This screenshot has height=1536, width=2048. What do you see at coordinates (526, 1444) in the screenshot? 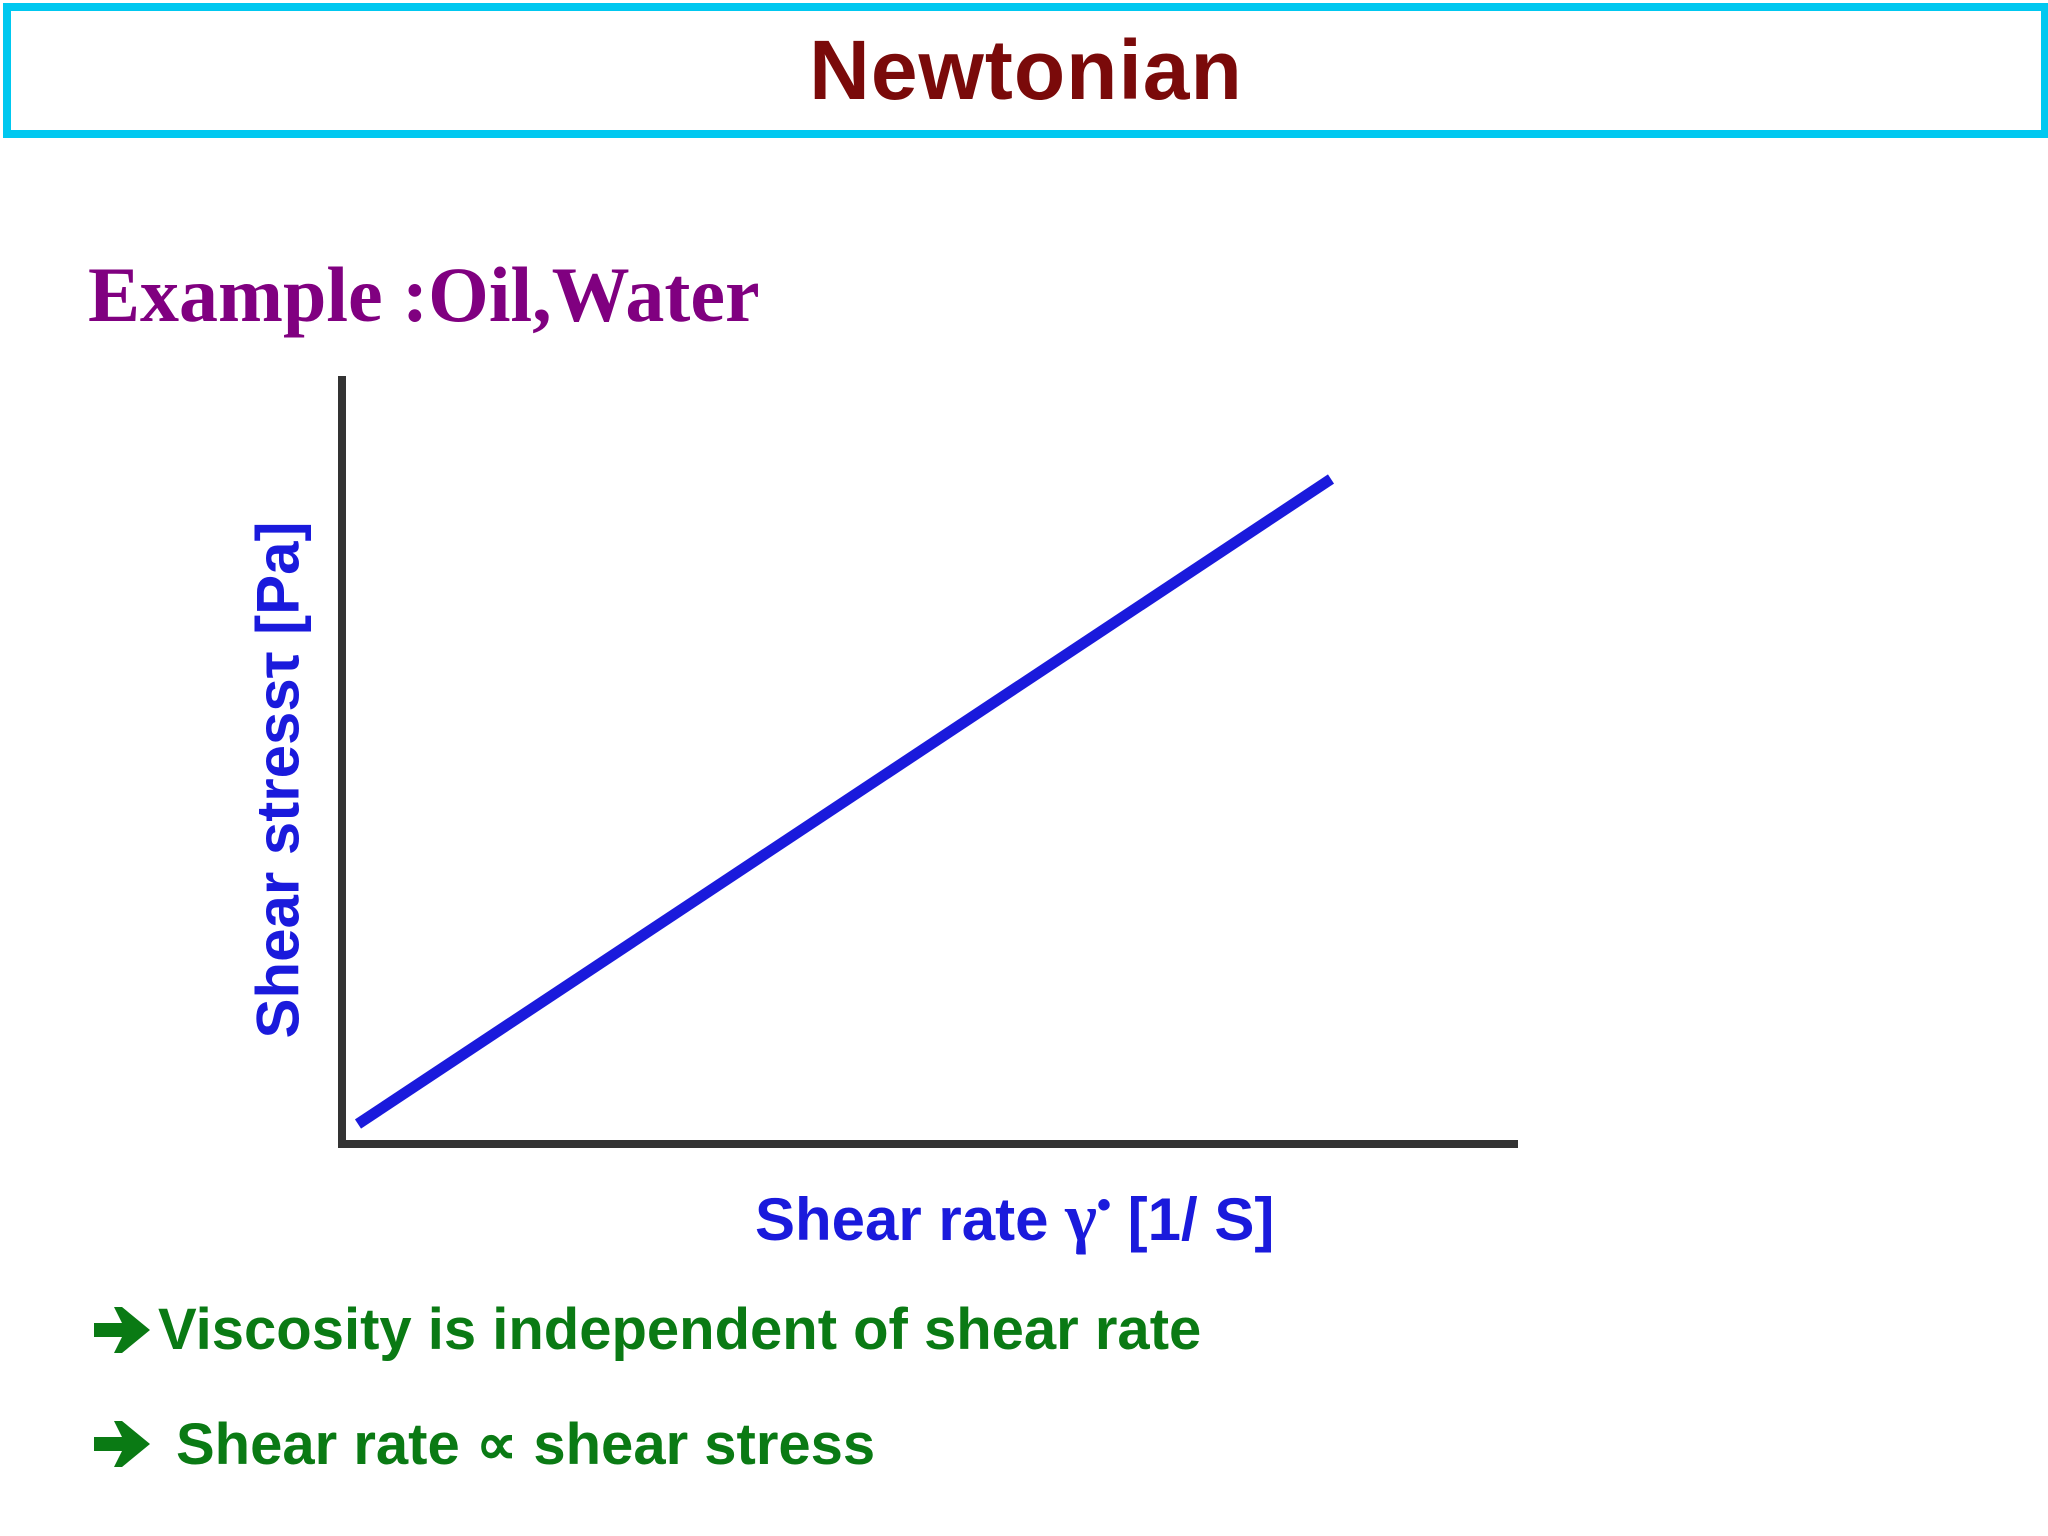
I see `bullet-text: Shear rate ∝ shear stress` at bounding box center [526, 1444].